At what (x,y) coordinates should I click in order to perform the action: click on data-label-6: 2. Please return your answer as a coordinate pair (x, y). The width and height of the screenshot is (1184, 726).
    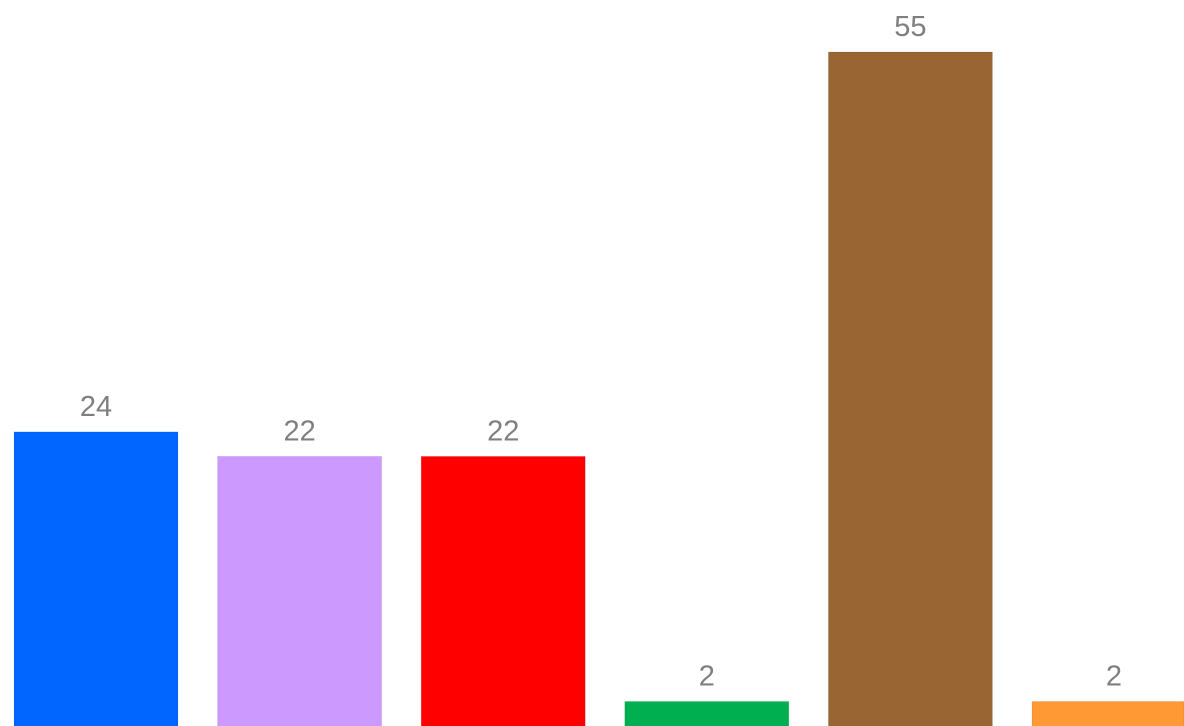
    Looking at the image, I should click on (1114, 677).